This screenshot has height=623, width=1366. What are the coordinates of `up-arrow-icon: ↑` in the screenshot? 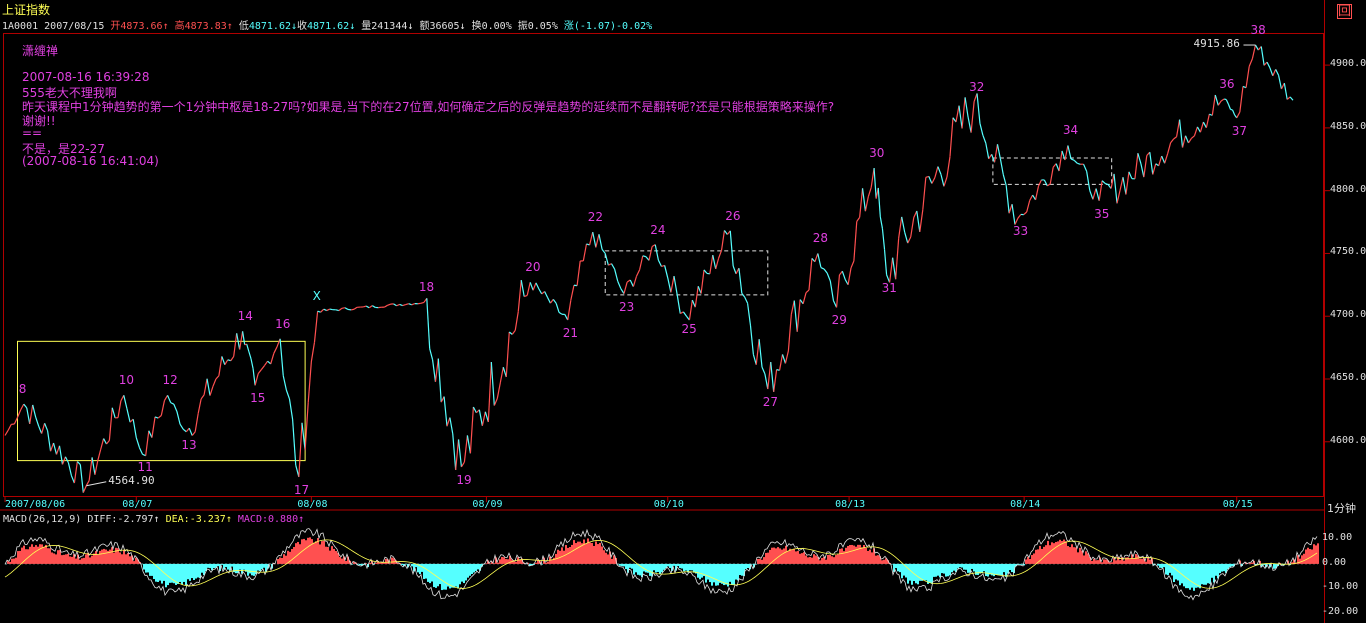 It's located at (229, 26).